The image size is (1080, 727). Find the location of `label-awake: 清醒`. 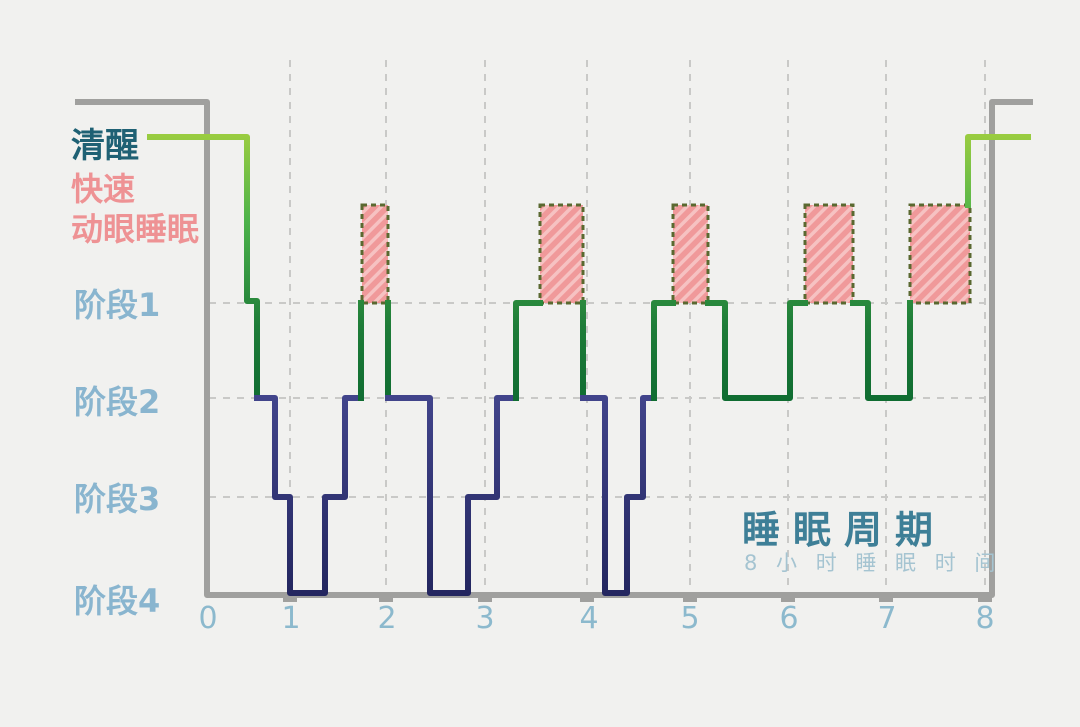

label-awake: 清醒 is located at coordinates (105, 146).